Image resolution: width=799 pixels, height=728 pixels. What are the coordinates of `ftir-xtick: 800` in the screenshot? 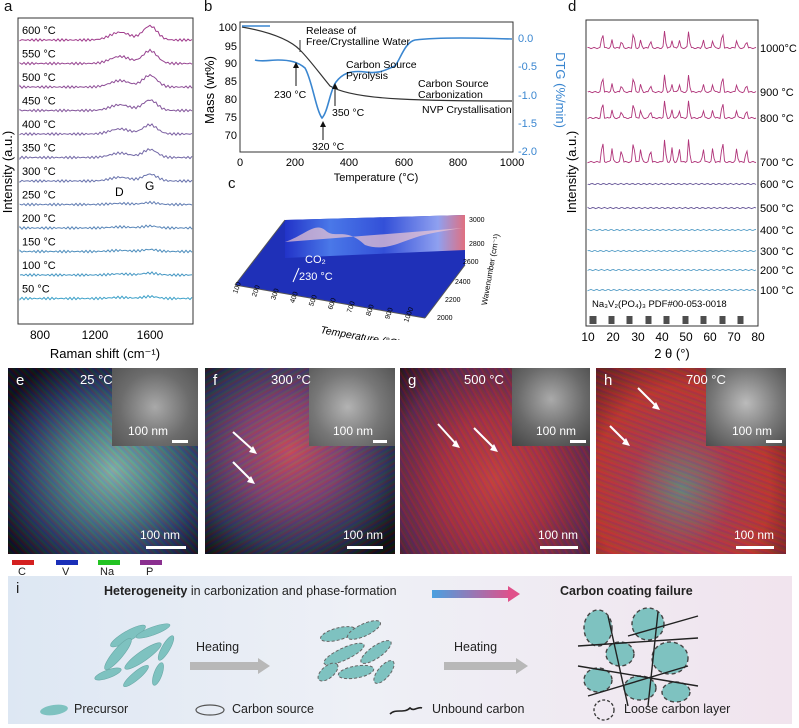 It's located at (370, 310).